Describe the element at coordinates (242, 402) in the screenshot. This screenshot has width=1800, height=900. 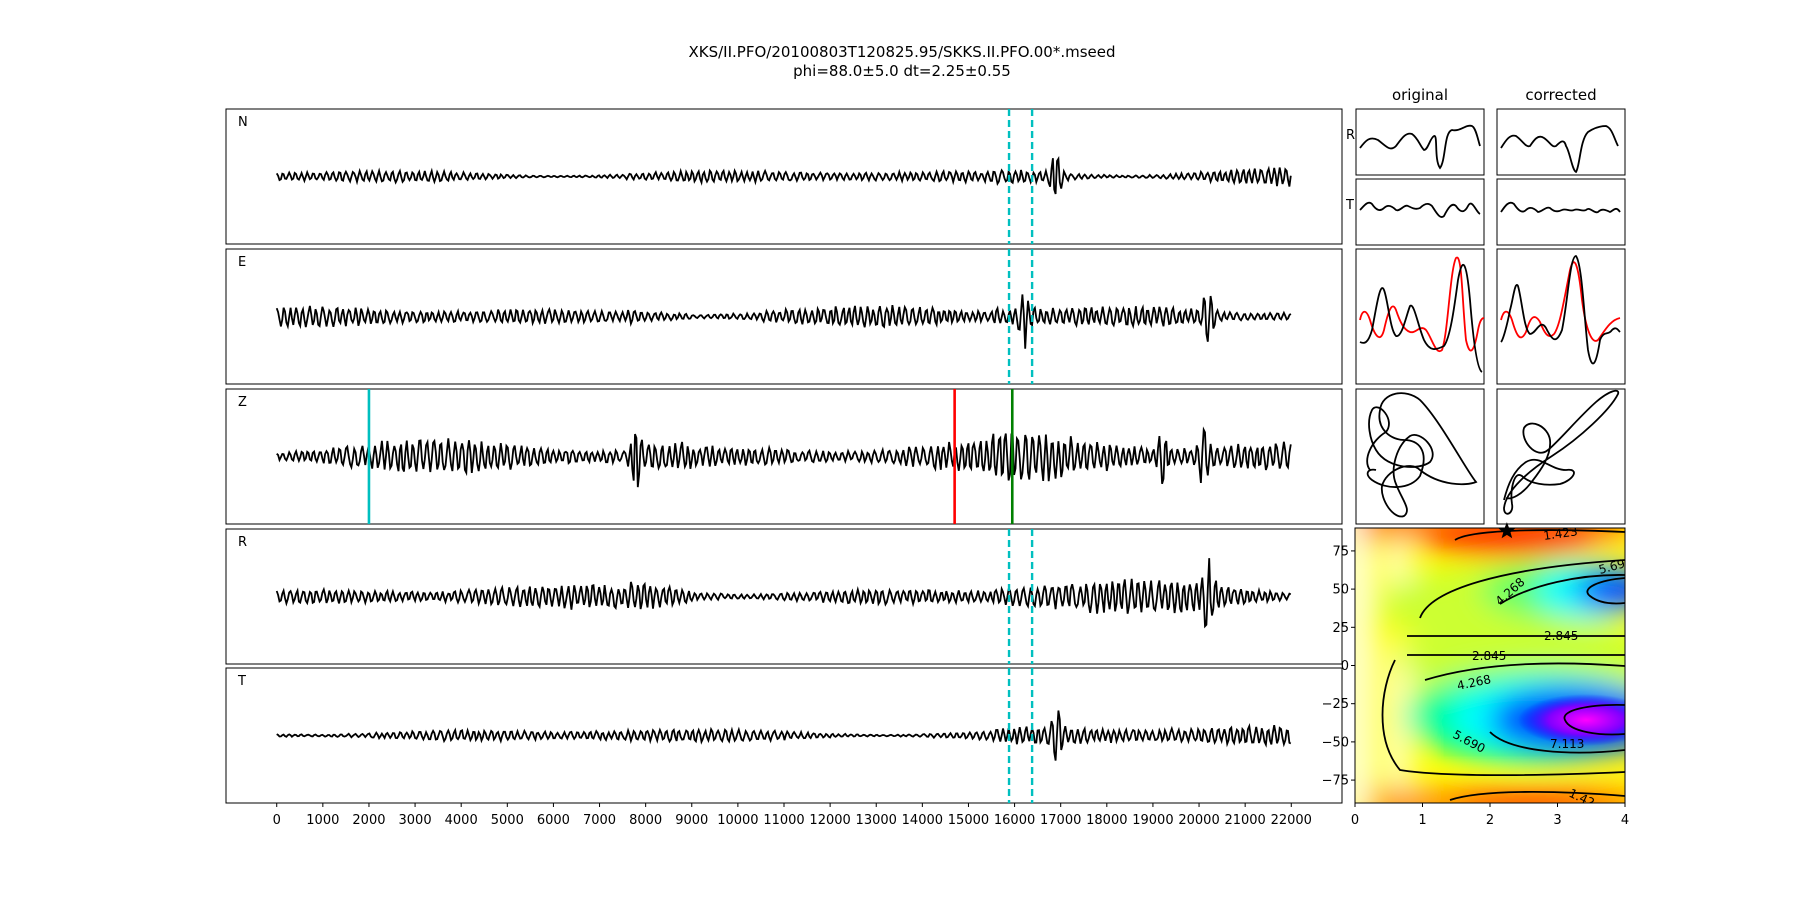
I see `panel-z-label: Z` at that location.